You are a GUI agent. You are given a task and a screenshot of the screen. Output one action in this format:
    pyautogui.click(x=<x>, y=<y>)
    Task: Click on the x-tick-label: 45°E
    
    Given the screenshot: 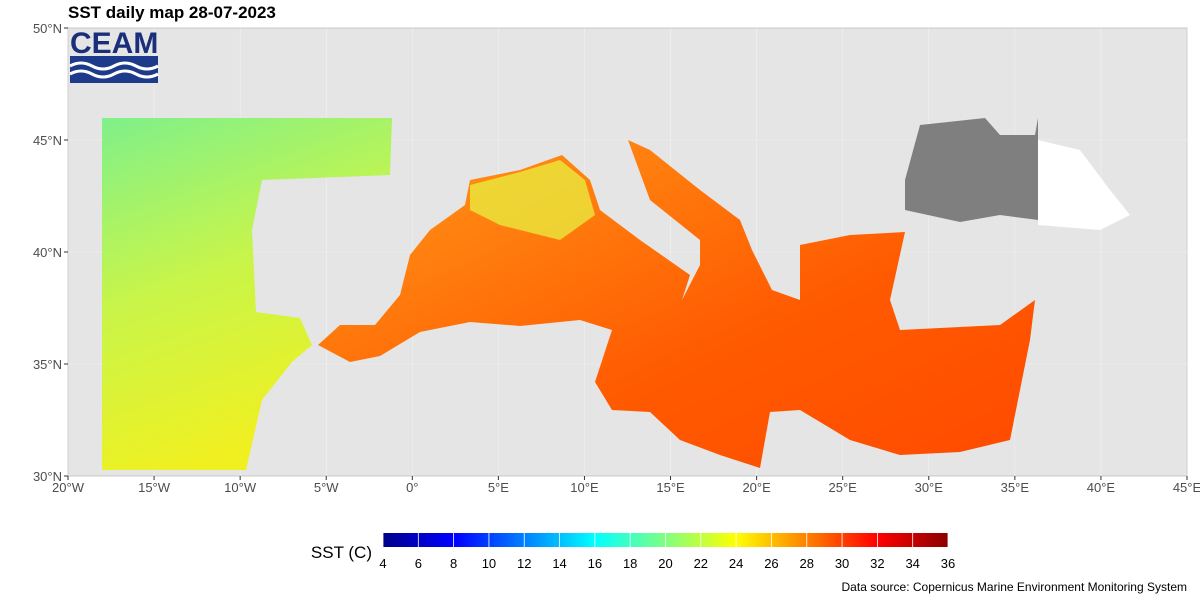 What is the action you would take?
    pyautogui.click(x=1186, y=487)
    